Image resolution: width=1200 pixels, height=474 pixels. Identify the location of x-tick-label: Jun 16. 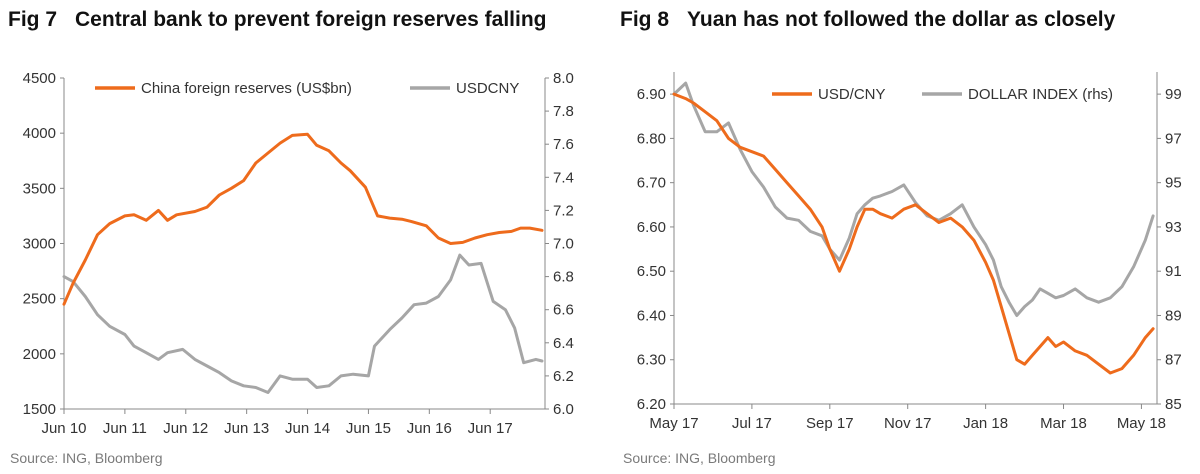
(429, 428).